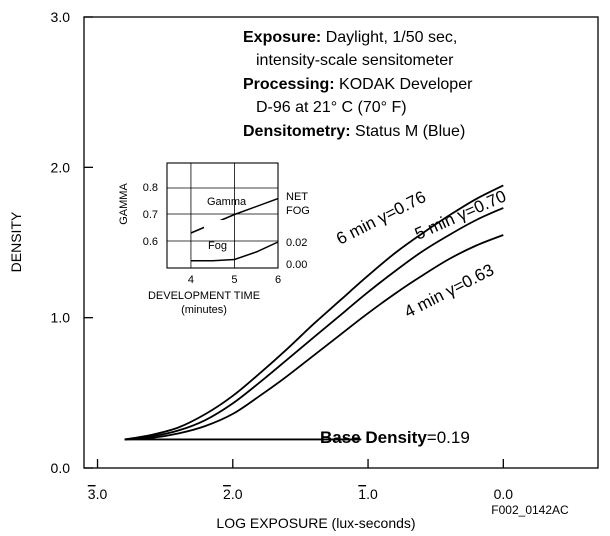  What do you see at coordinates (408, 131) in the screenshot?
I see `annotation-text: Status M (Blue)` at bounding box center [408, 131].